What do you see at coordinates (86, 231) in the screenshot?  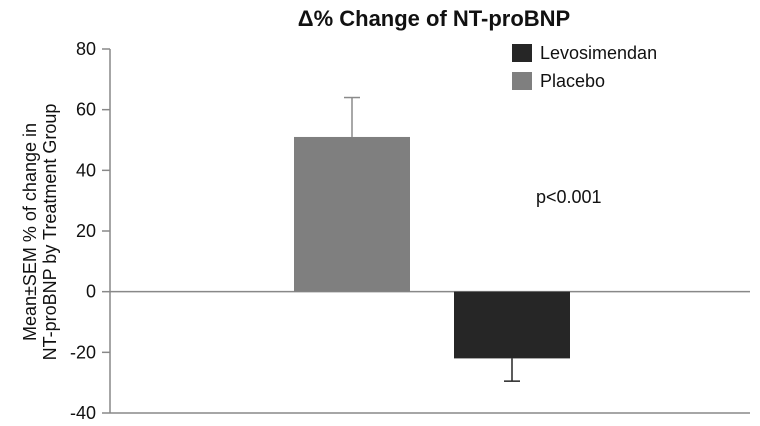 I see `y-tick-label: 20` at bounding box center [86, 231].